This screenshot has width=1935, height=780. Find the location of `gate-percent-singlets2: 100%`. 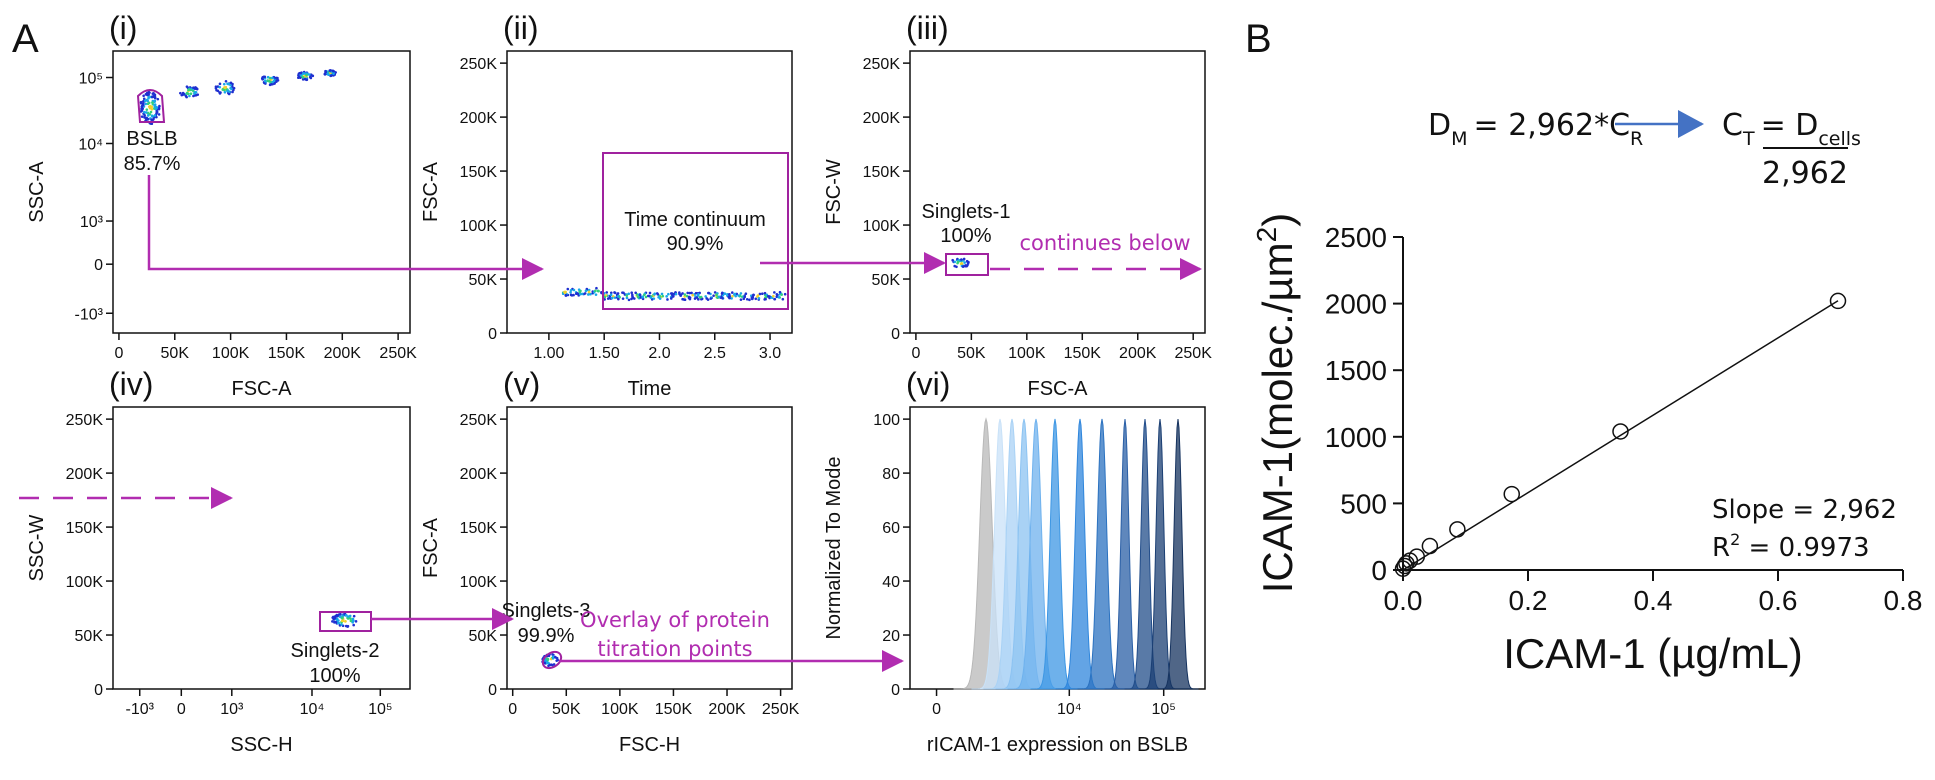

gate-percent-singlets2: 100% is located at coordinates (334, 676).